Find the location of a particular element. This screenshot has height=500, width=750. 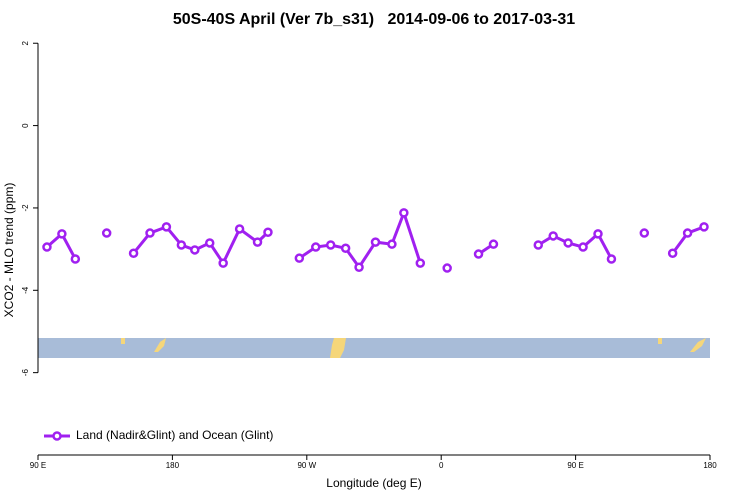

x-tick-label: 0 is located at coordinates (441, 465).